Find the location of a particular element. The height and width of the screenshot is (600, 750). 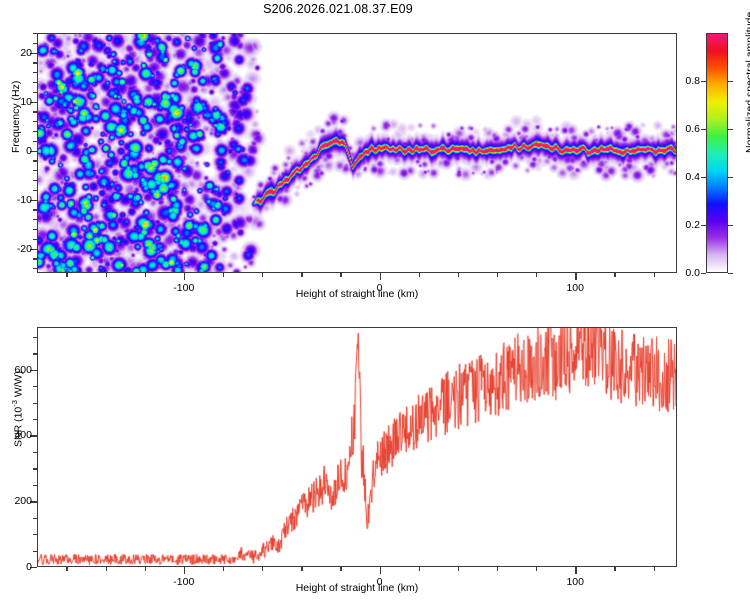

y-tick-label: 400 is located at coordinates (23, 435).